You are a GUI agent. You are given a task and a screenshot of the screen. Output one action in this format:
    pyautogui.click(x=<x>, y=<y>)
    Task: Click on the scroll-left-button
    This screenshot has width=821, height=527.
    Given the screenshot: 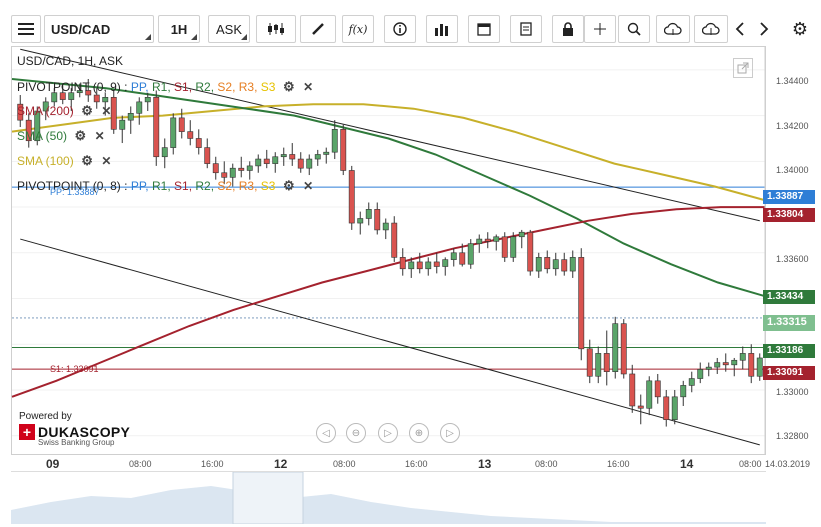 What is the action you would take?
    pyautogui.click(x=740, y=29)
    